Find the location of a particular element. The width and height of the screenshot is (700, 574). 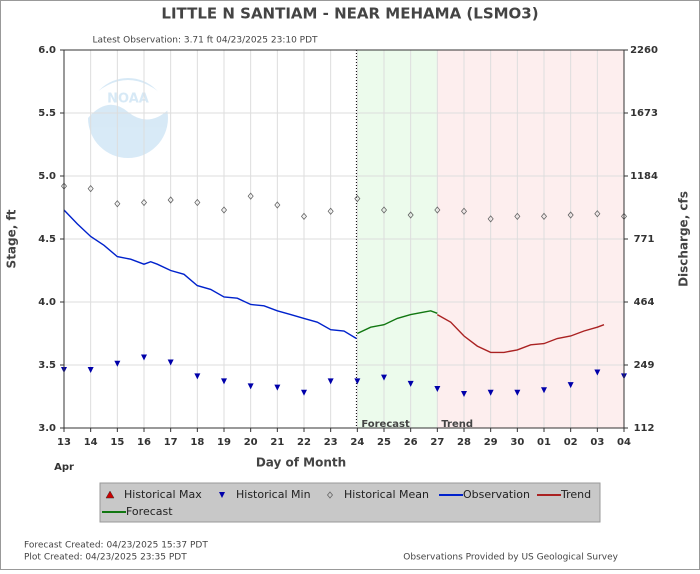

logo-circle is located at coordinates (128, 118).